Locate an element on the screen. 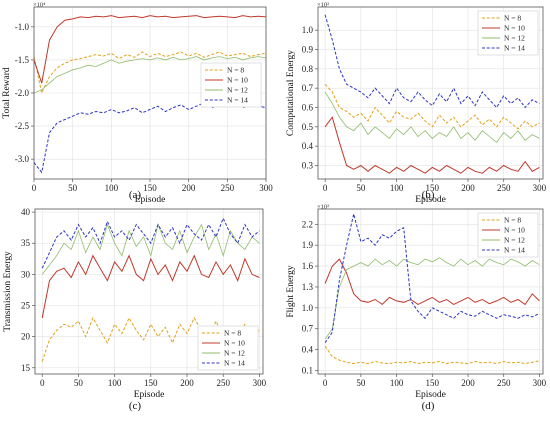 This screenshot has width=550, height=448. panel-label: (c) is located at coordinates (135, 406).